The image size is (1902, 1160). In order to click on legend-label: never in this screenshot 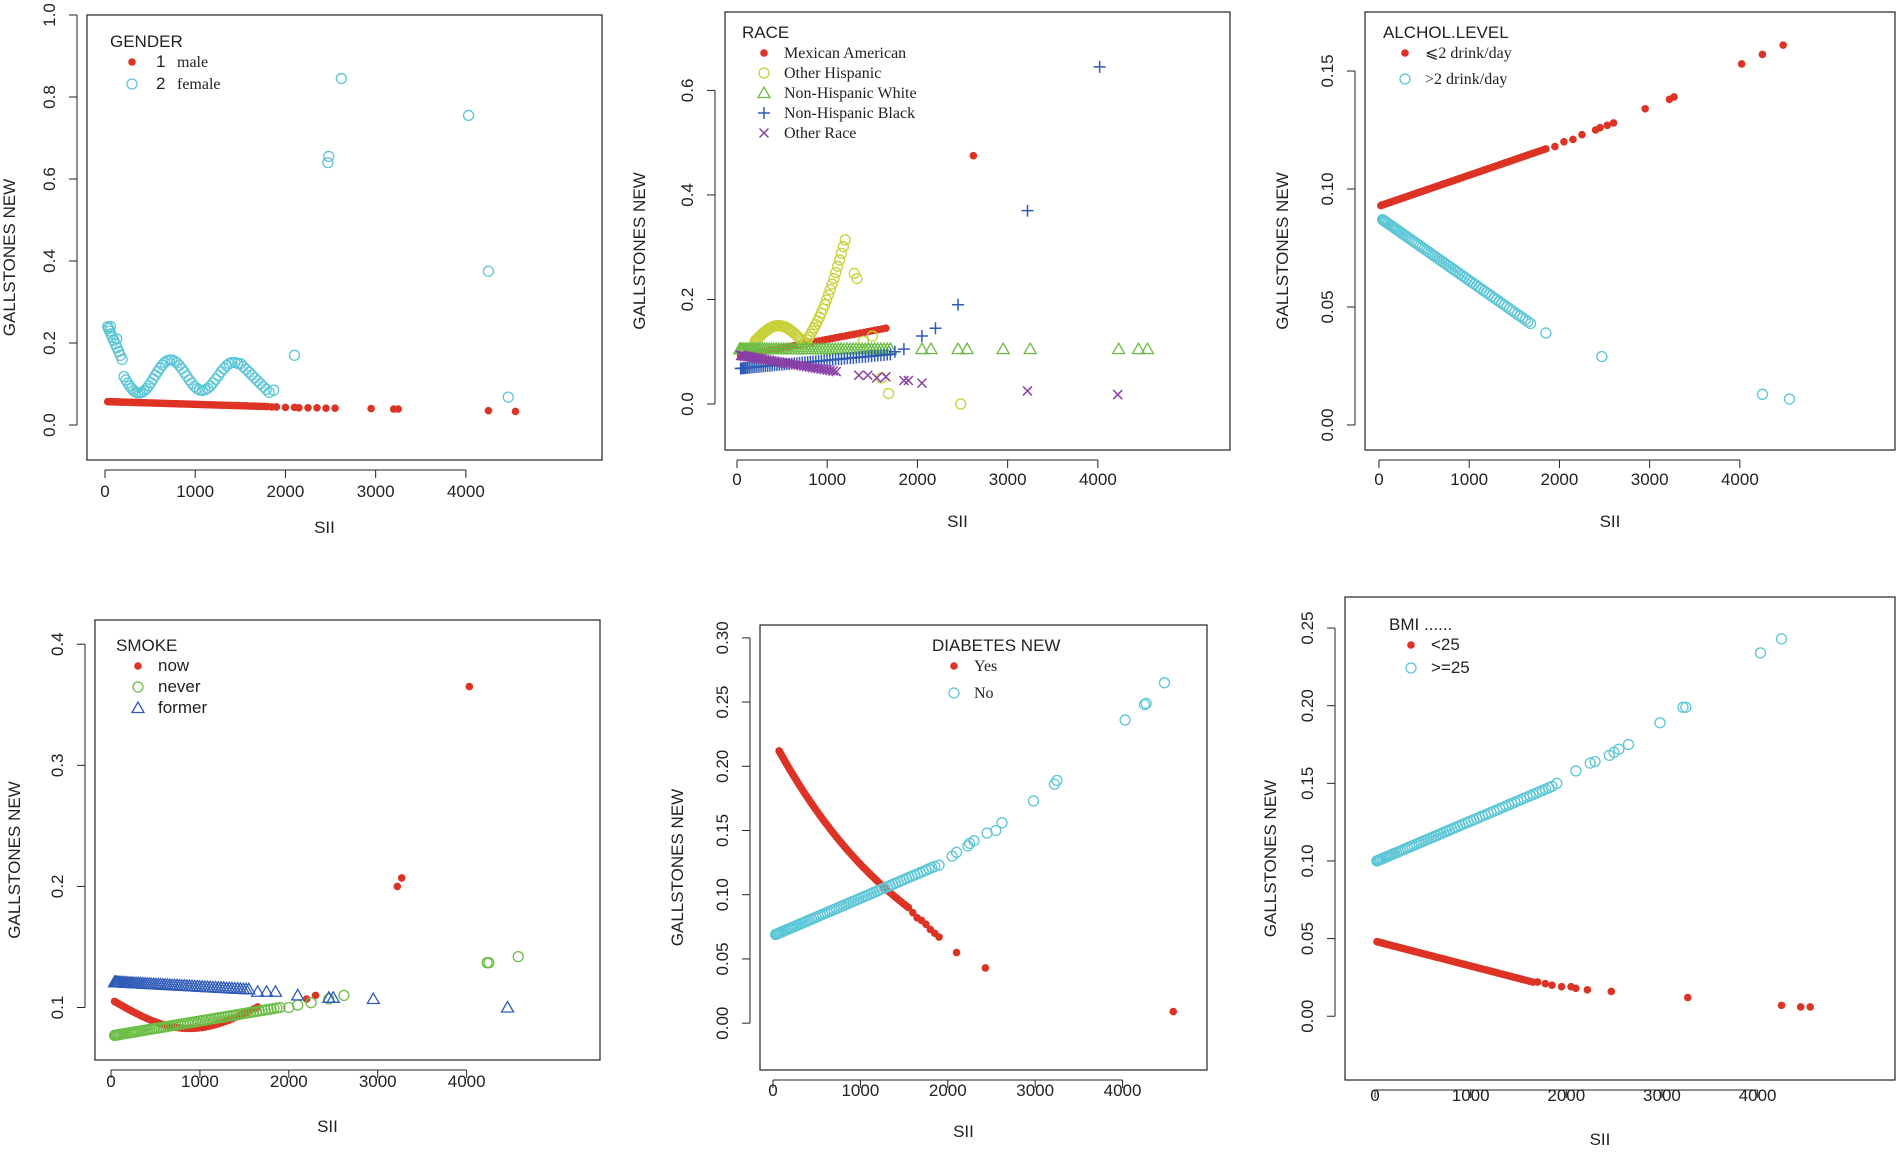, I will do `click(179, 686)`.